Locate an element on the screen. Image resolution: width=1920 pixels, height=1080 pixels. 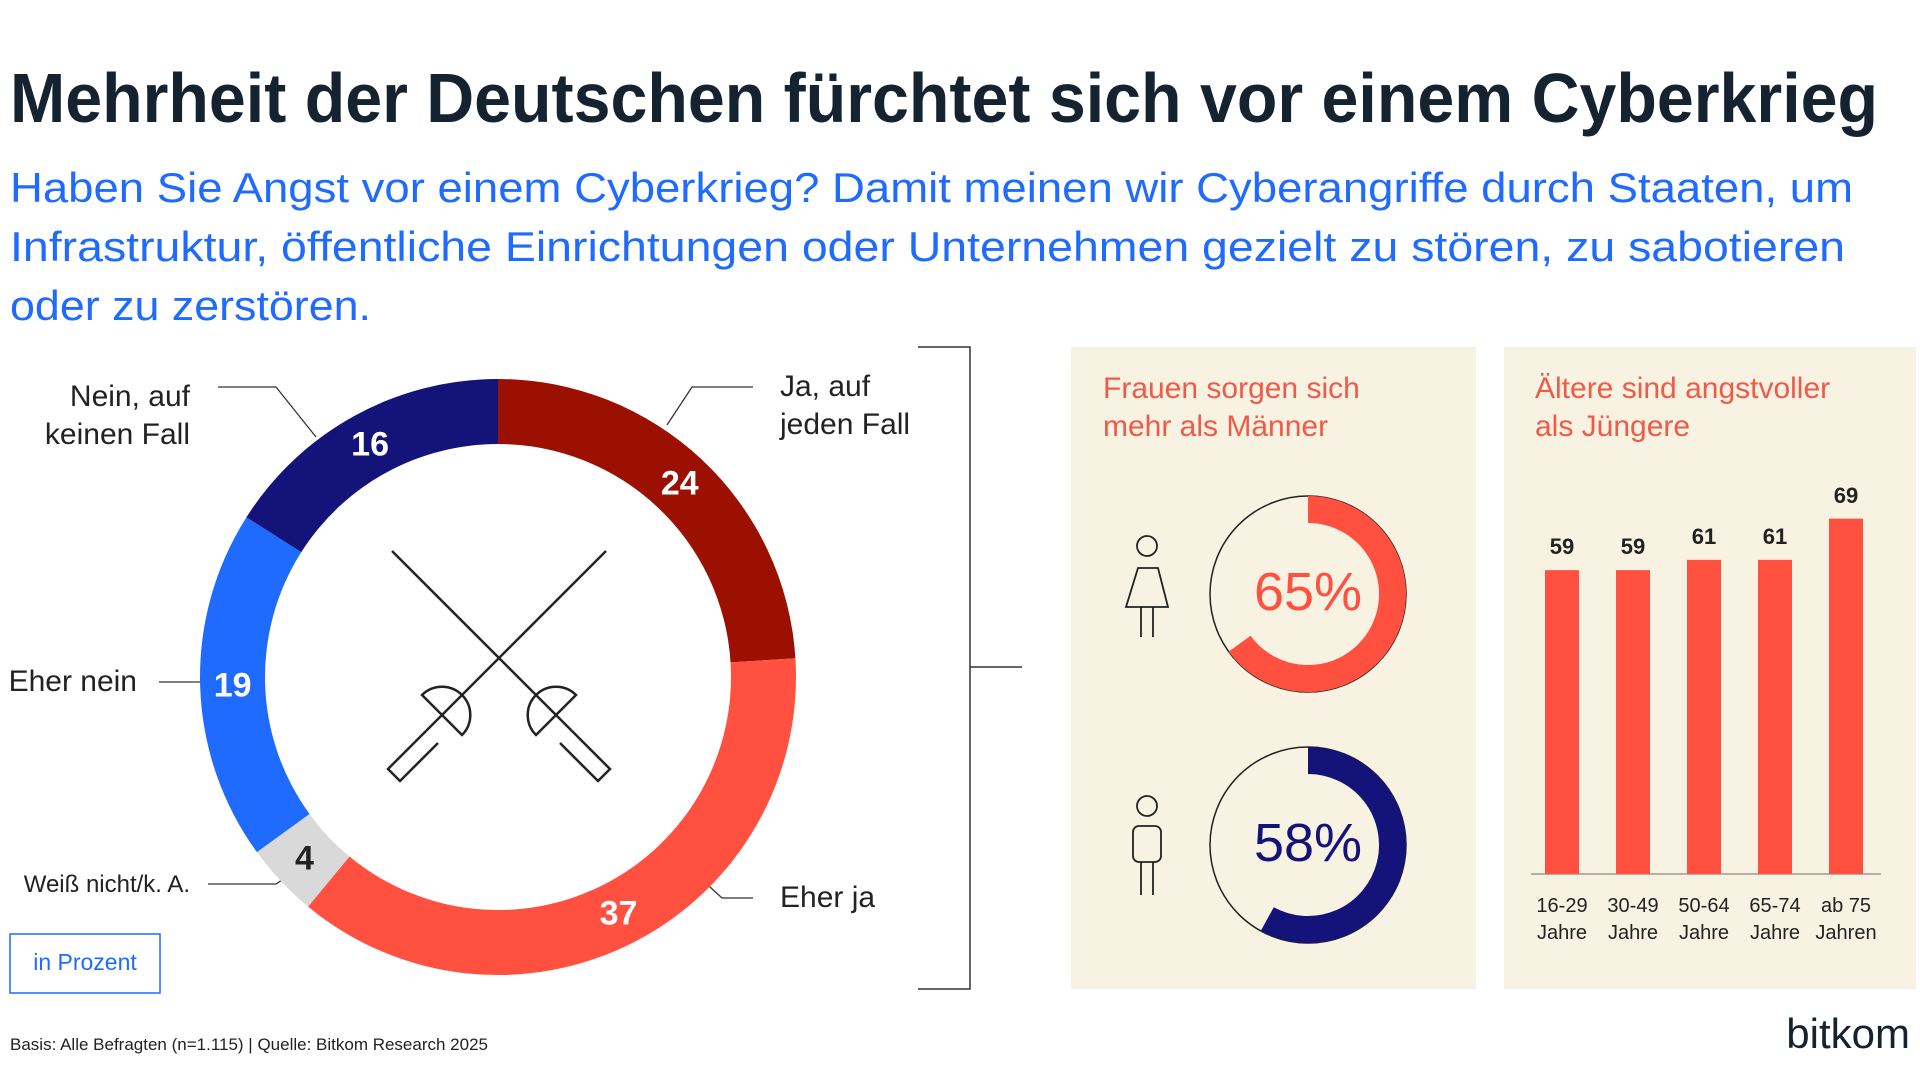
woman-icon is located at coordinates (1147, 586).